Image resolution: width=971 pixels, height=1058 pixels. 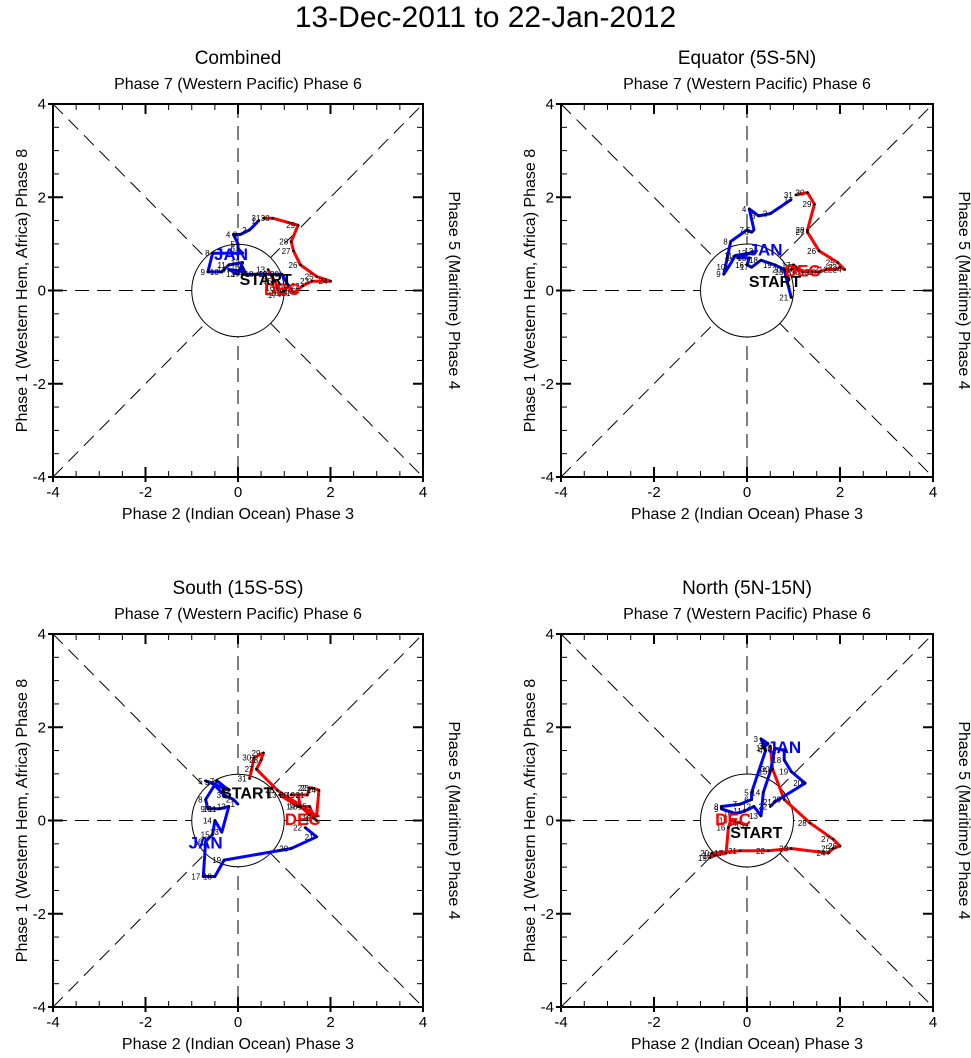 What do you see at coordinates (747, 514) in the screenshot?
I see `x-axis-label: Phase 2 (Indian Ocean) Phase 3` at bounding box center [747, 514].